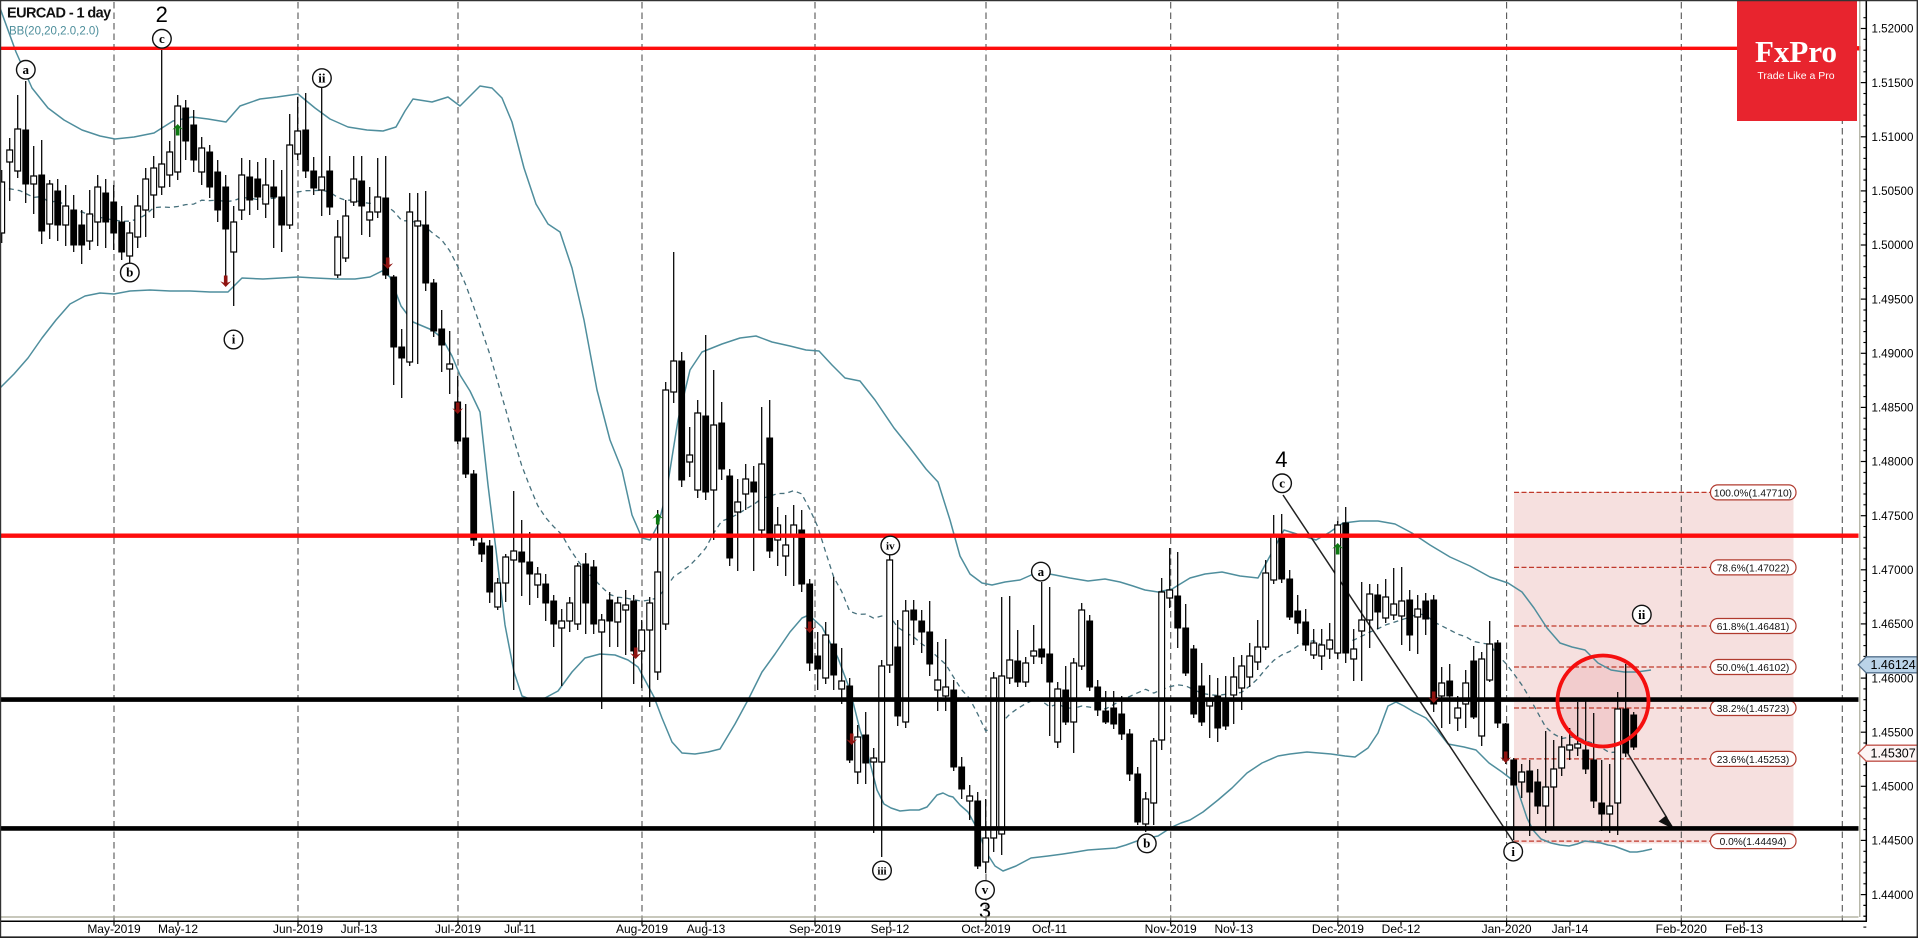 The height and width of the screenshot is (938, 1918). Describe the element at coordinates (54, 32) in the screenshot. I see `svg-text: BB(20,20,2.0,2.0)` at that location.